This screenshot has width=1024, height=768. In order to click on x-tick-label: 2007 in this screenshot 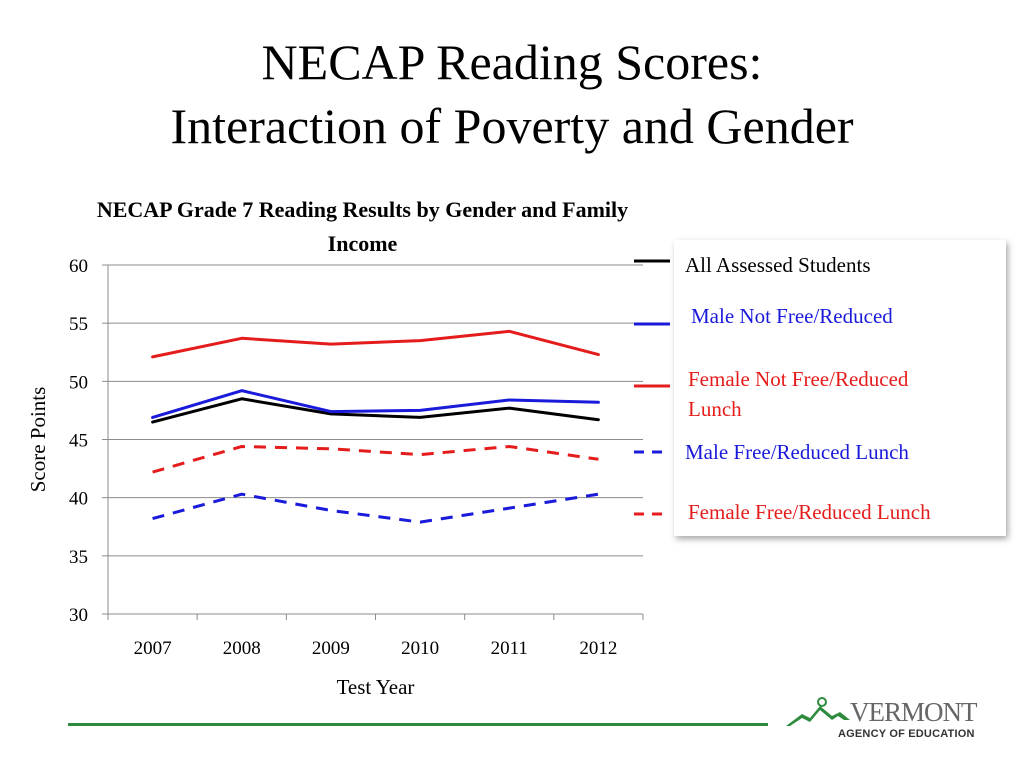, I will do `click(153, 648)`.